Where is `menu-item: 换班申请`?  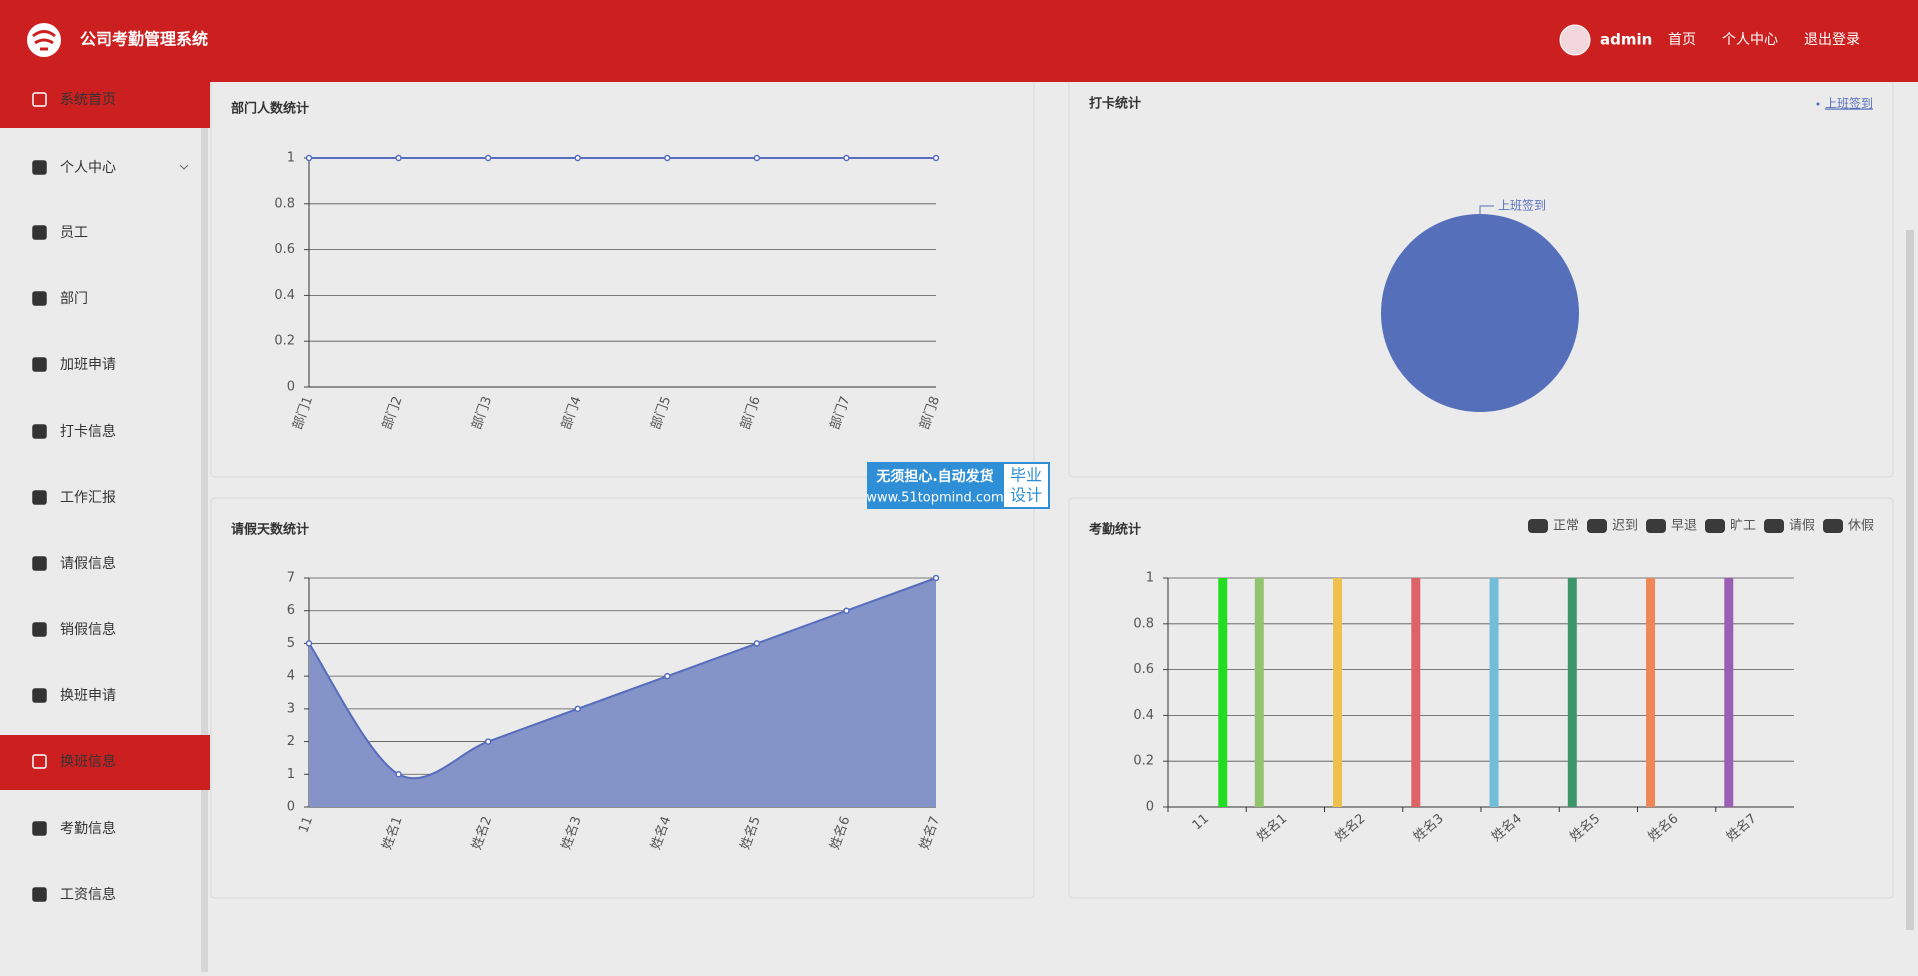 menu-item: 换班申请 is located at coordinates (88, 695).